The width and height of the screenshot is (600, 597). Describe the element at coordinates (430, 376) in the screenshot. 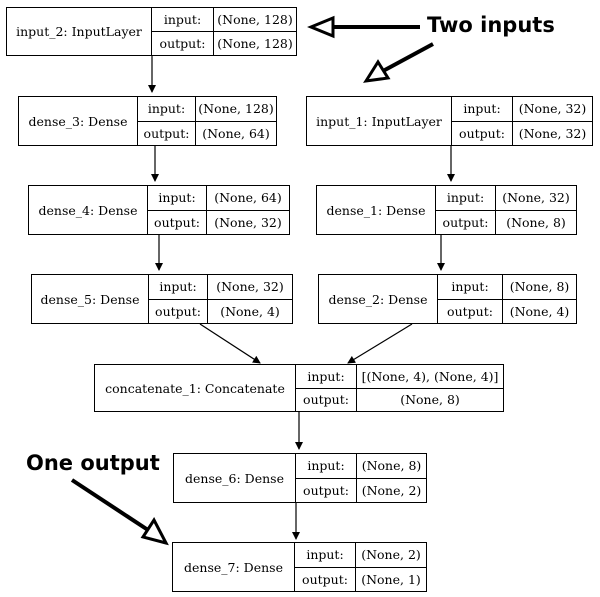

I see `input-shape: [(None, 4), (None, 4)]` at that location.